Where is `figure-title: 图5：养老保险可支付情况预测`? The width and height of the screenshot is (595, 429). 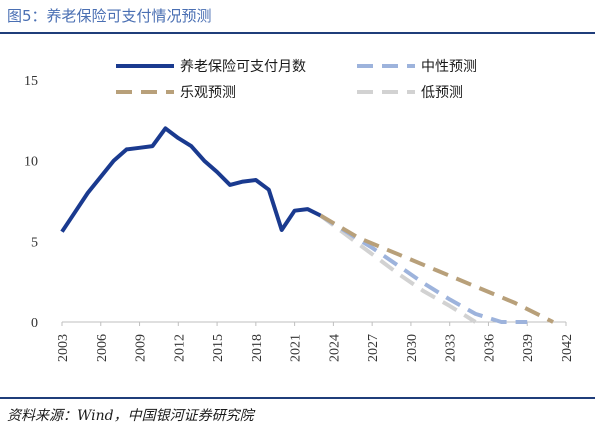
figure-title: 图5：养老保险可支付情况预测 is located at coordinates (109, 16).